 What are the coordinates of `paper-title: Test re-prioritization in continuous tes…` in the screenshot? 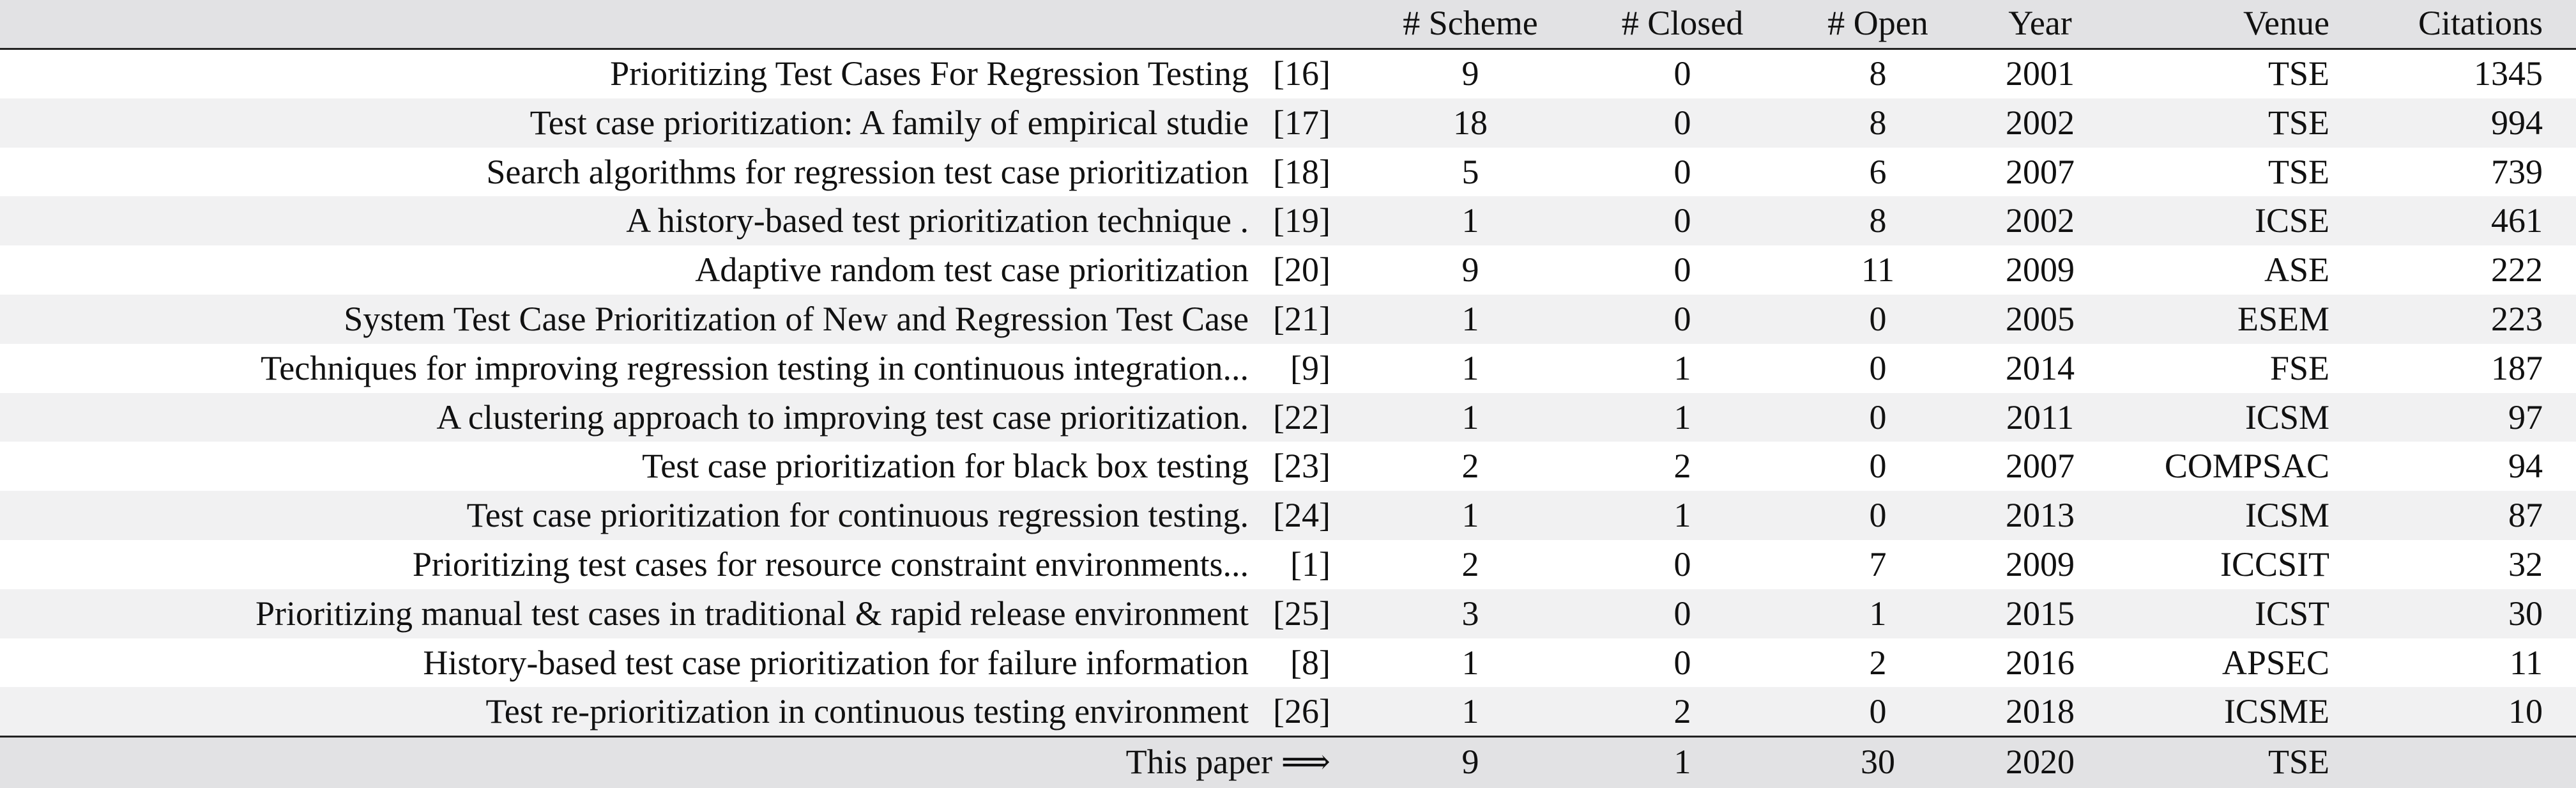 It's located at (867, 711).